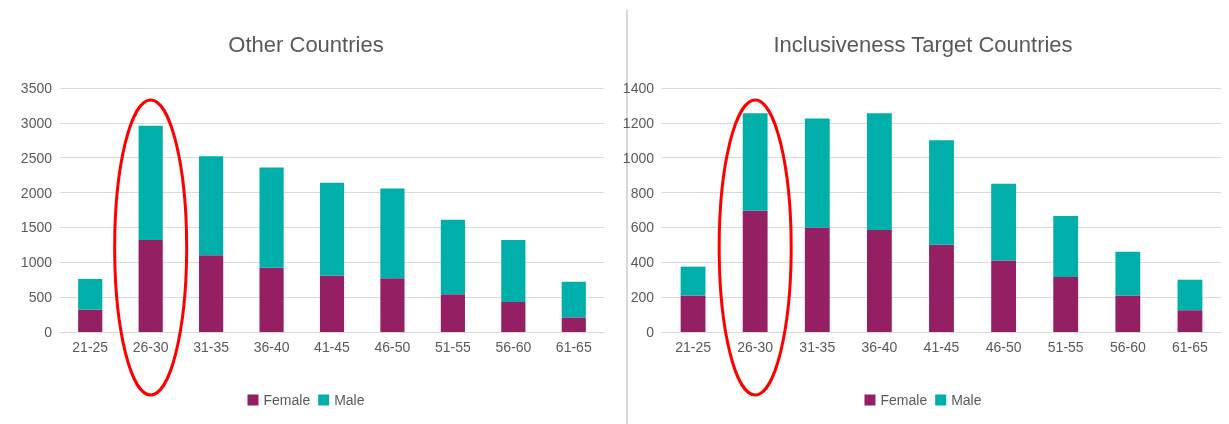 The width and height of the screenshot is (1229, 424). Describe the element at coordinates (36, 157) in the screenshot. I see `y-tick-label: 2500` at that location.